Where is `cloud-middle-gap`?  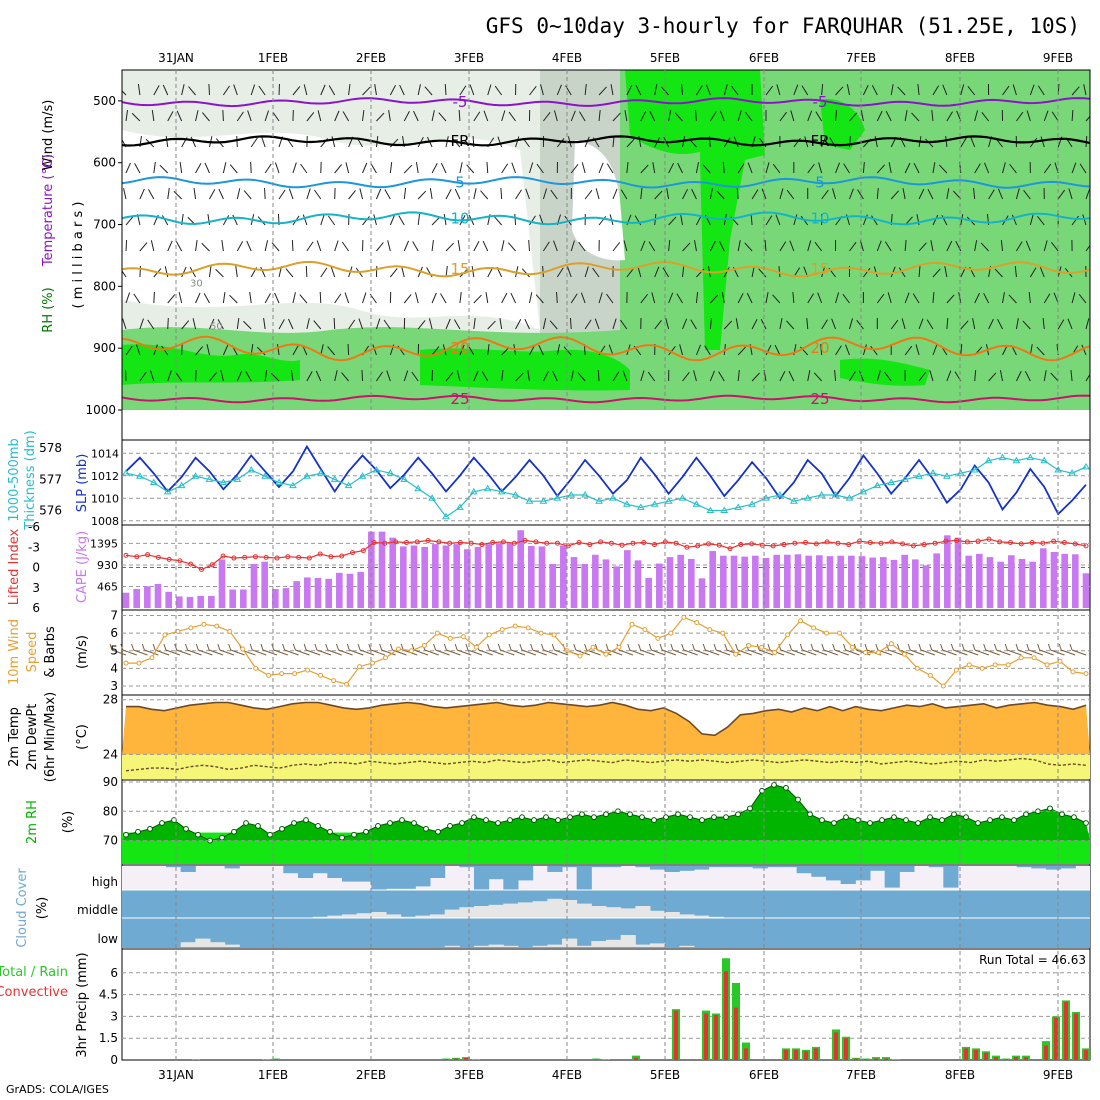
cloud-middle-gap is located at coordinates (716, 917).